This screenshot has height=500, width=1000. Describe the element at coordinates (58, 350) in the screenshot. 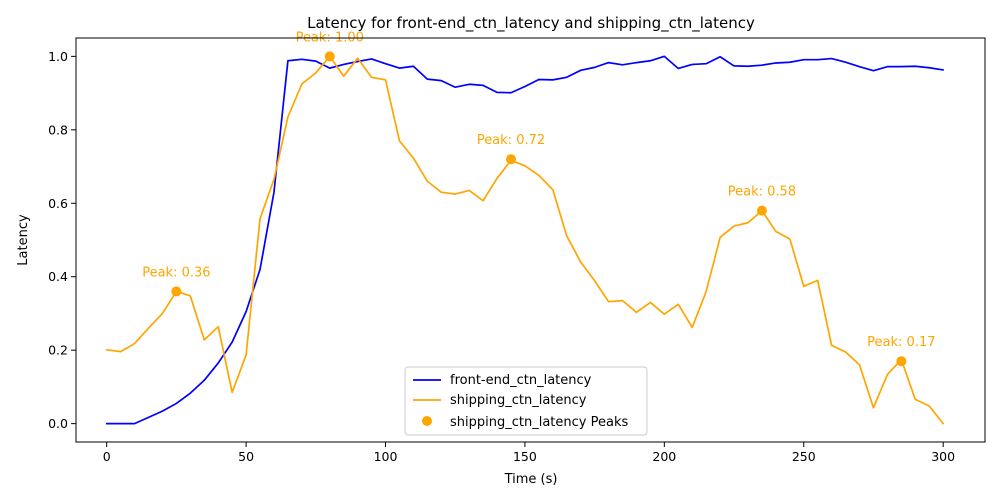

I see `y-tick-label-1: 0.2` at that location.